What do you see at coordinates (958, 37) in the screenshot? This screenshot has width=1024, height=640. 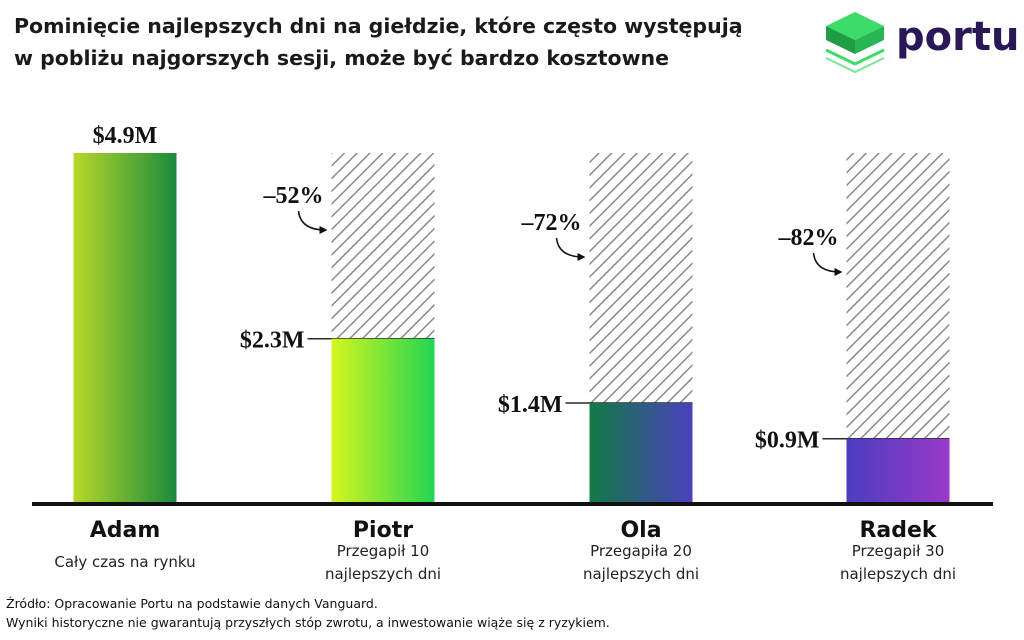 I see `logo-text: portu` at bounding box center [958, 37].